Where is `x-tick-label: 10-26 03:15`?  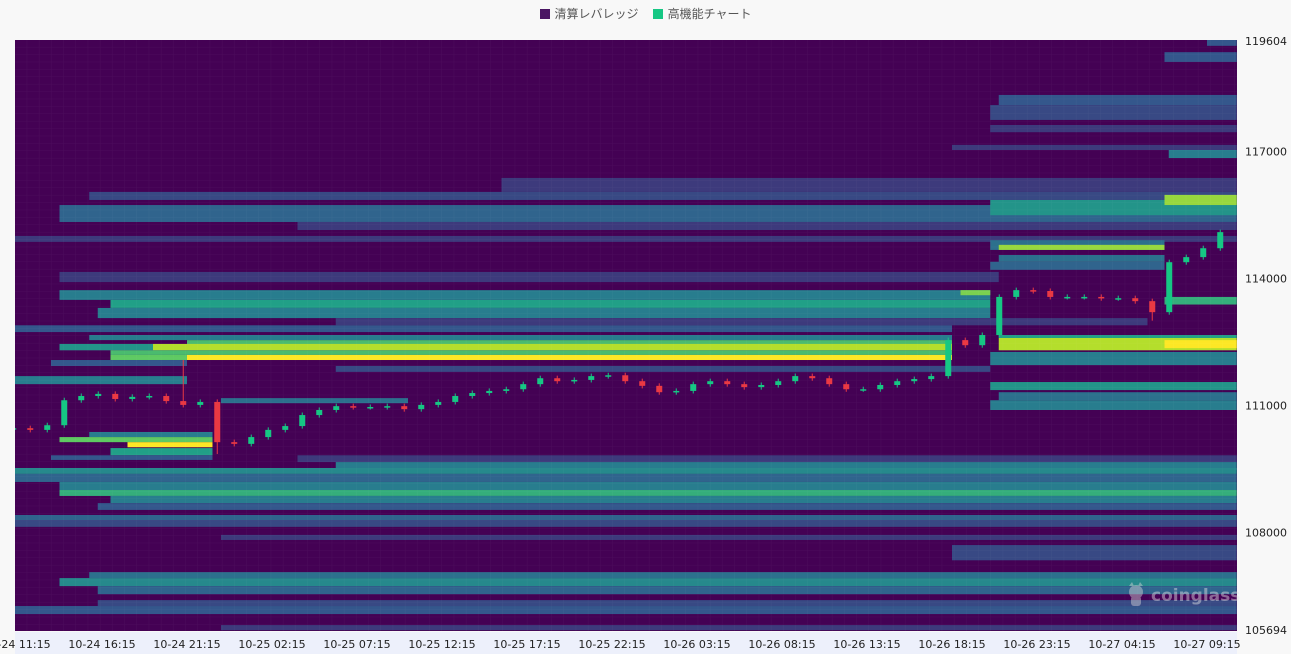
x-tick-label: 10-26 03:15 is located at coordinates (696, 644).